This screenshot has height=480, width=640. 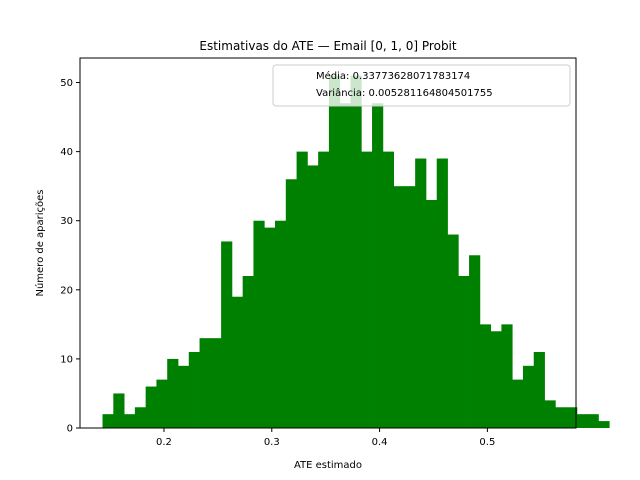 I want to click on x-axis-label: ATE estimado, so click(x=328, y=465).